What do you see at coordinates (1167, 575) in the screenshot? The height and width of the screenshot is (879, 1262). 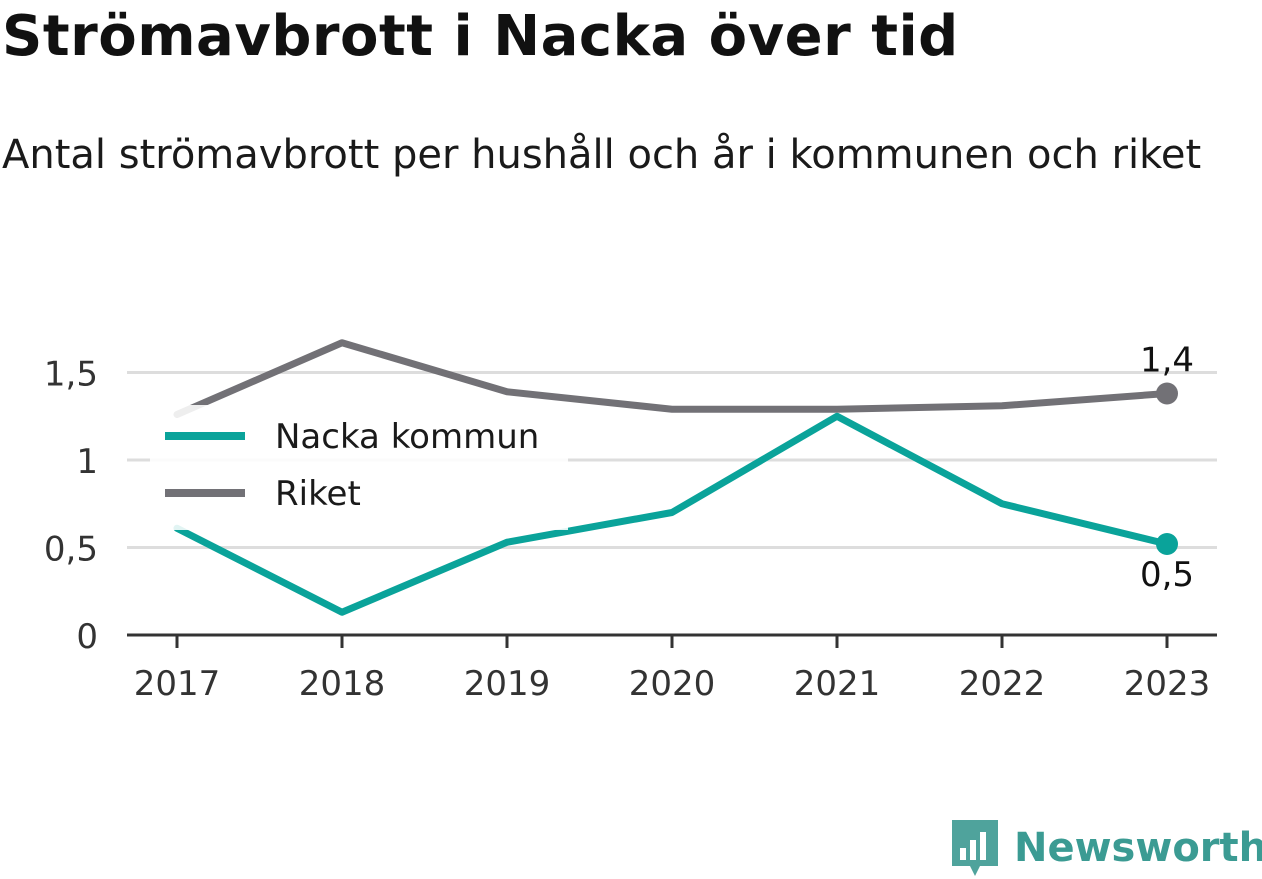 I see `nacka-kommun-value-label: 0,5` at bounding box center [1167, 575].